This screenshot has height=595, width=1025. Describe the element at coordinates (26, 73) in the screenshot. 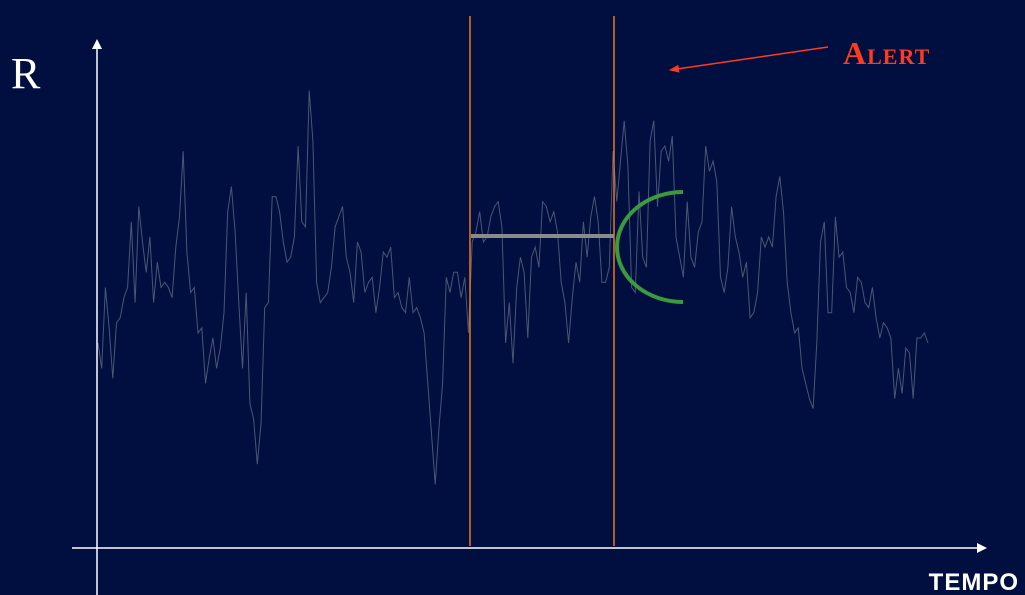

I see `y-axis-label: R` at that location.